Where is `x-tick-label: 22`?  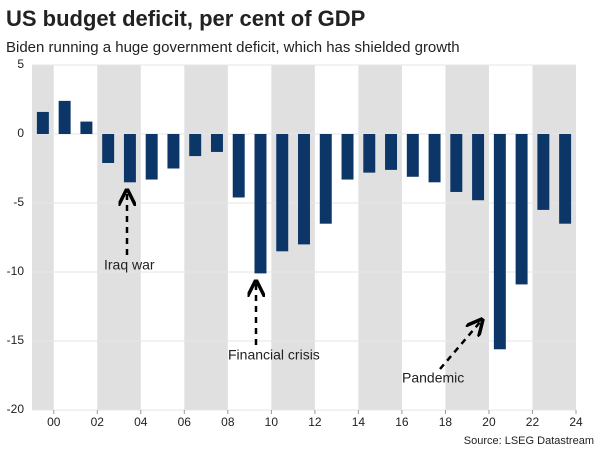 x-tick-label: 22 is located at coordinates (533, 422).